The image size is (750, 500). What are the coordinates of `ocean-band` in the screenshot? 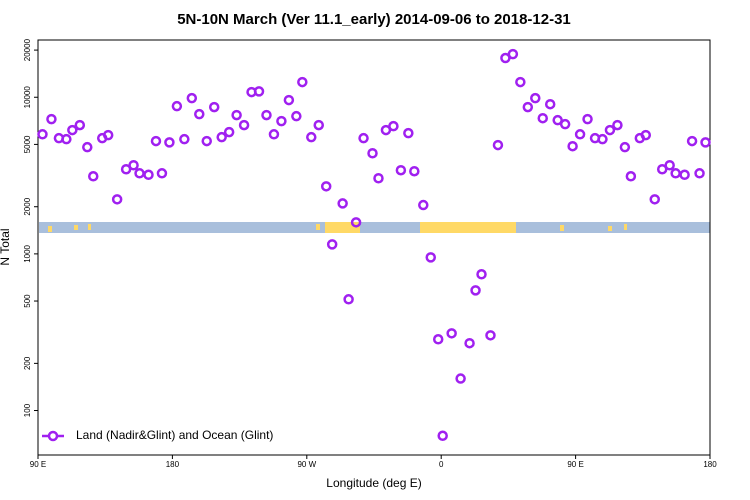 It's located at (374, 227).